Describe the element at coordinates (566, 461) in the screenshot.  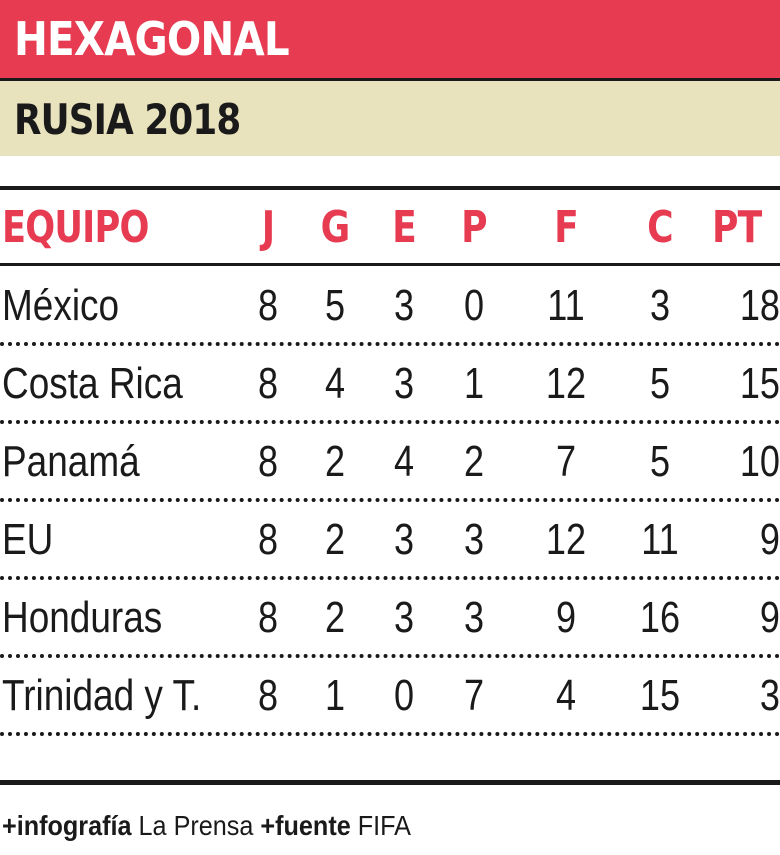
I see `goals-for-value: 7` at that location.